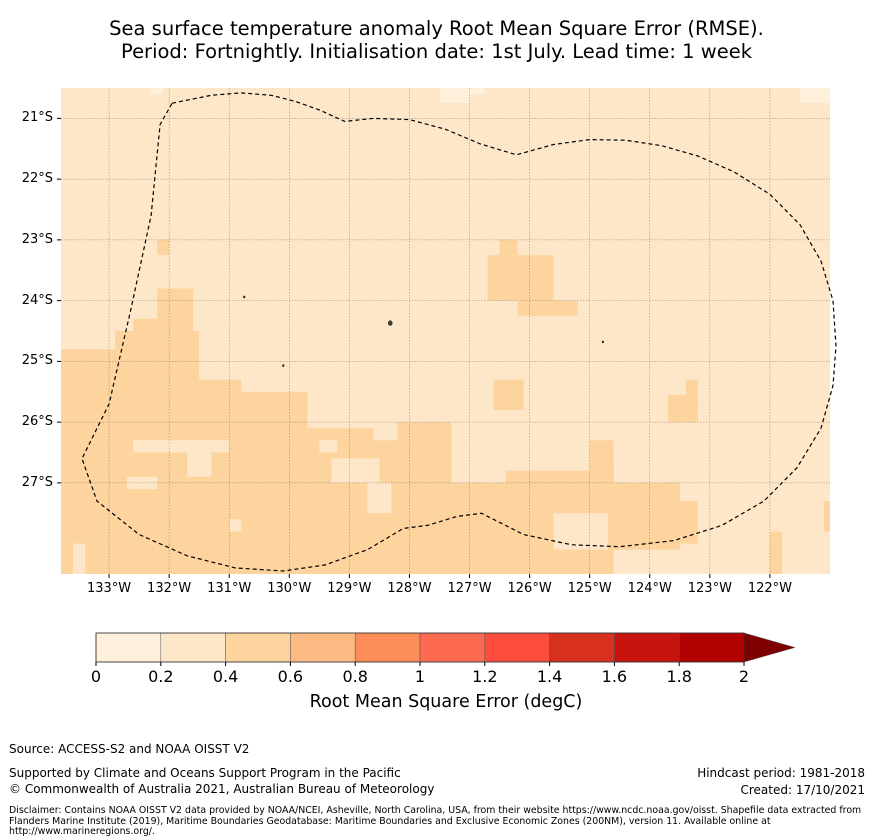  What do you see at coordinates (744, 676) in the screenshot?
I see `colorbar-tick-label: 2` at bounding box center [744, 676].